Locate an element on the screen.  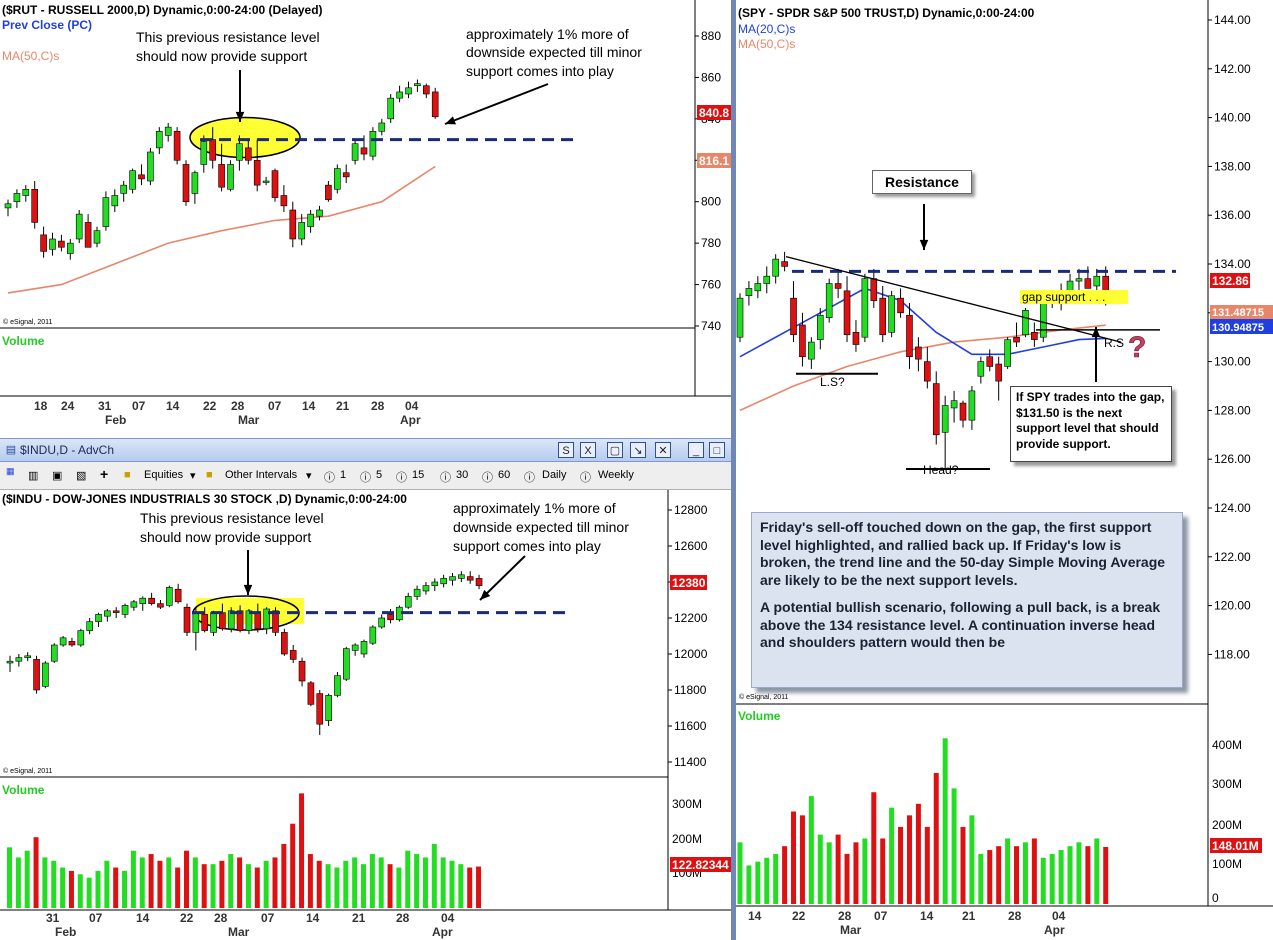
spy-y-tick-label: 118.00 is located at coordinates (1232, 654).